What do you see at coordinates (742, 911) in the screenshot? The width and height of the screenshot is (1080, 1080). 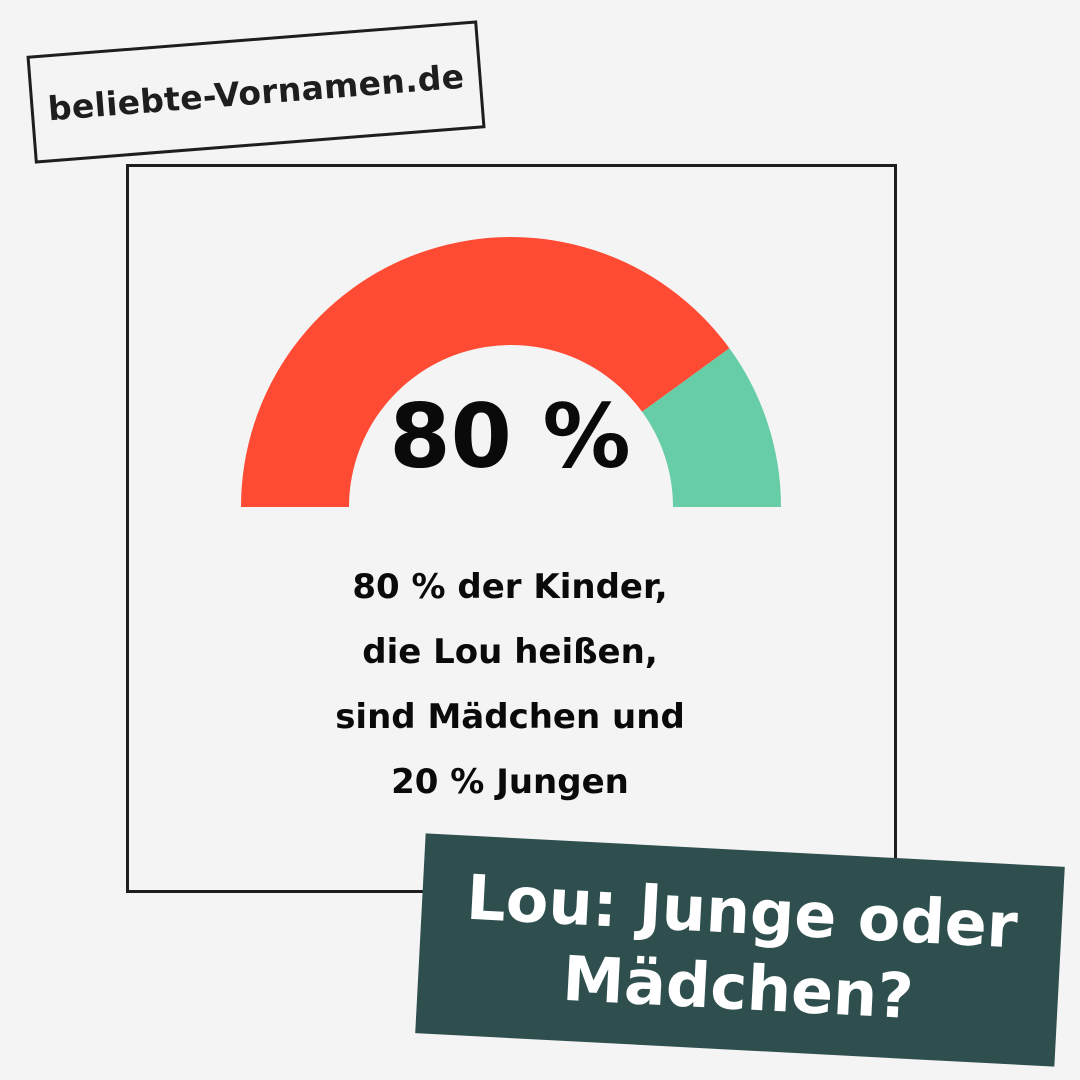 I see `title-line: Lou: Junge oder` at bounding box center [742, 911].